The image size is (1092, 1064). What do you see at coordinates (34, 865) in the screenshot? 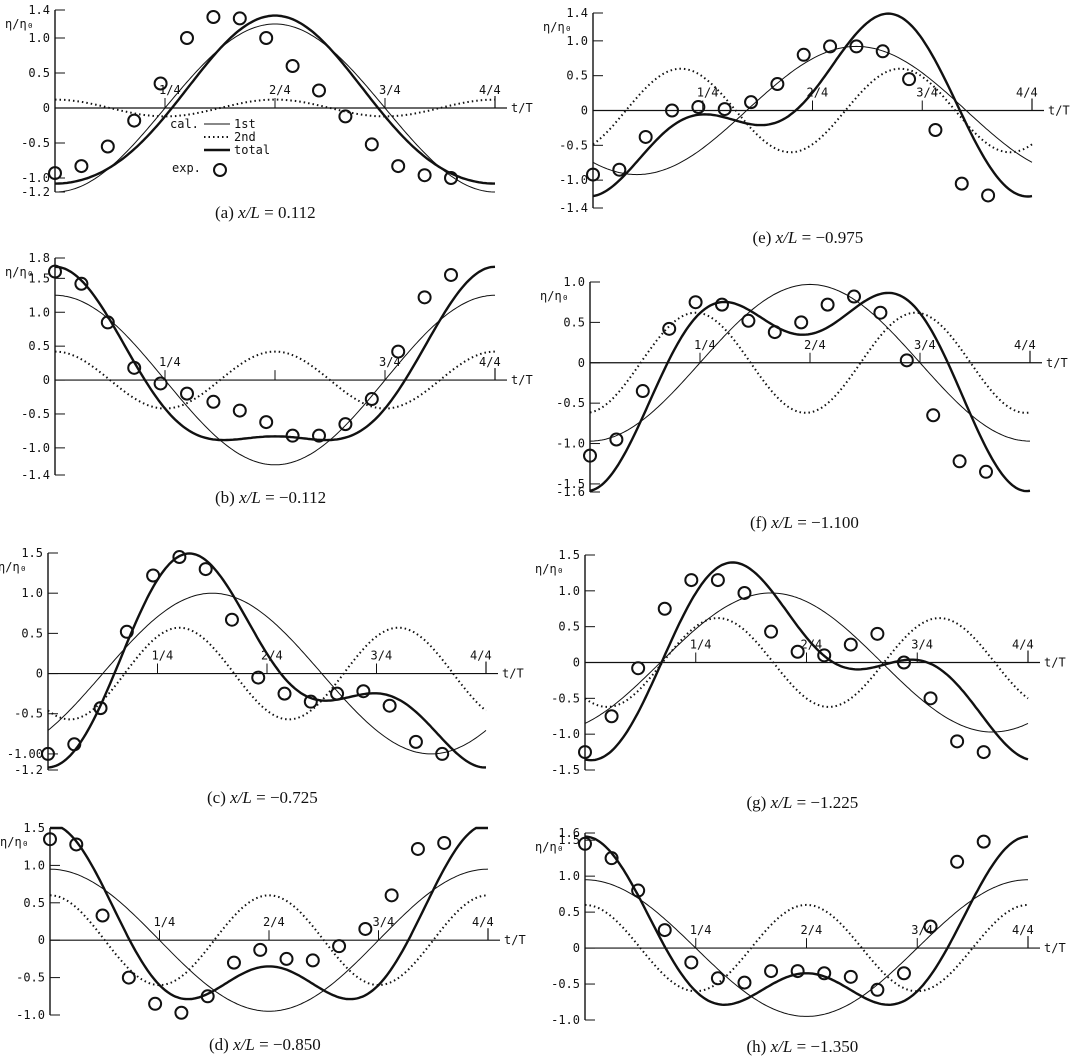
I see `y-tick-label: 1.0` at bounding box center [34, 865].